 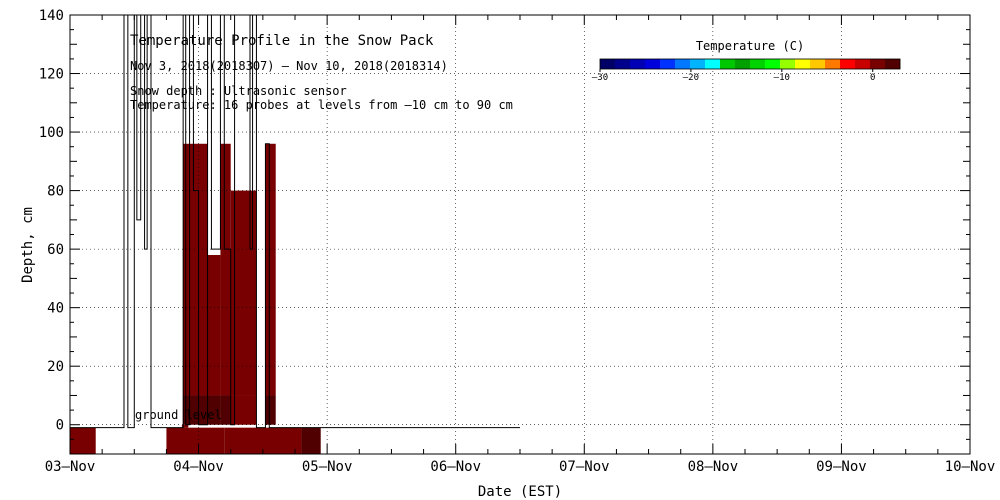 I want to click on y-tick-label: 80, so click(x=55, y=192).